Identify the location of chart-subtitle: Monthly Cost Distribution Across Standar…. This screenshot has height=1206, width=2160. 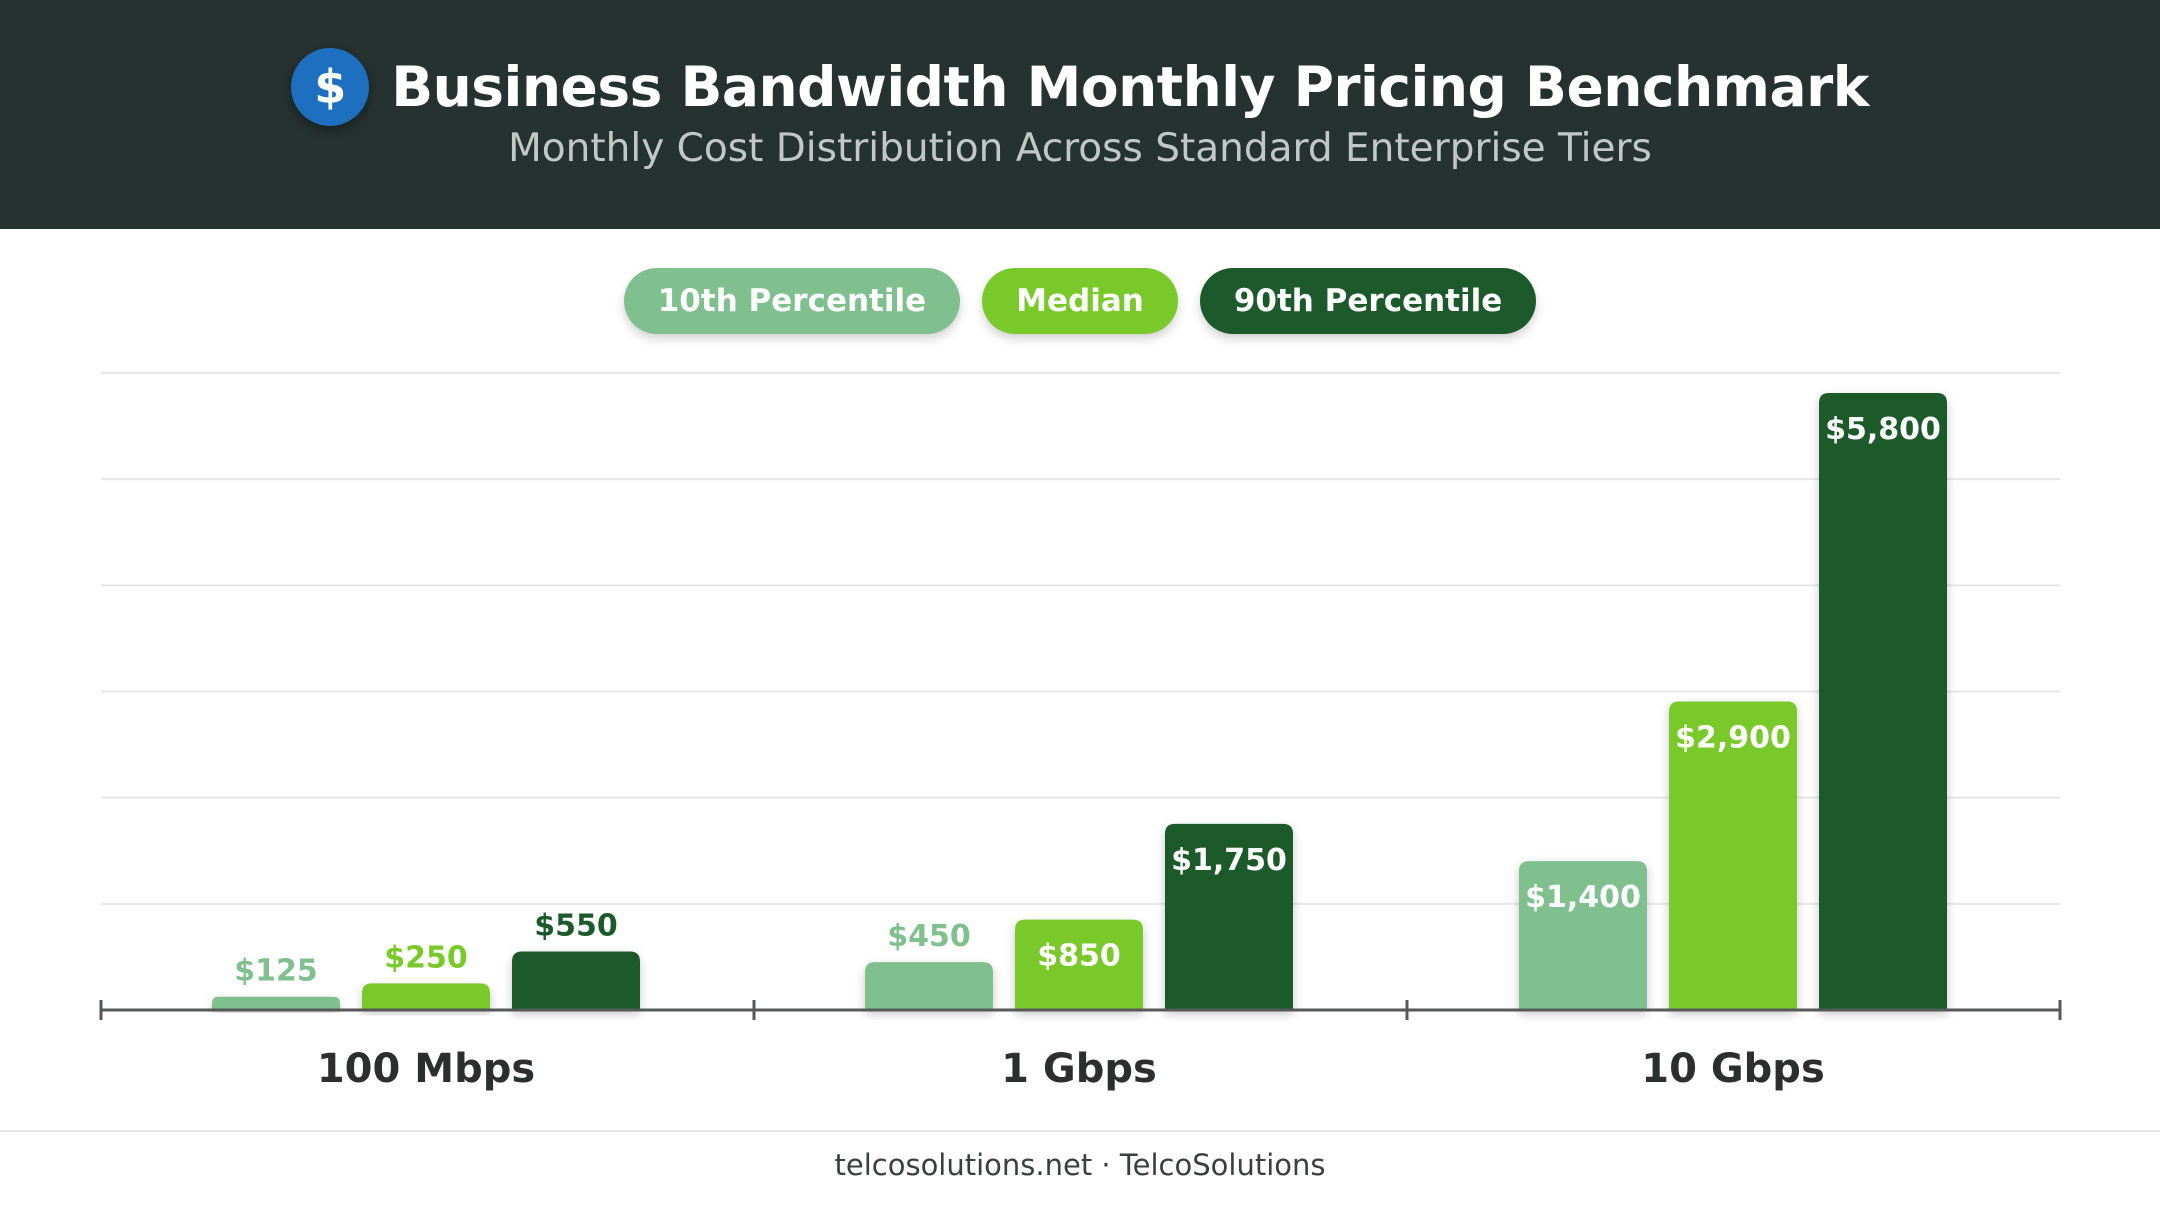
(1080, 148).